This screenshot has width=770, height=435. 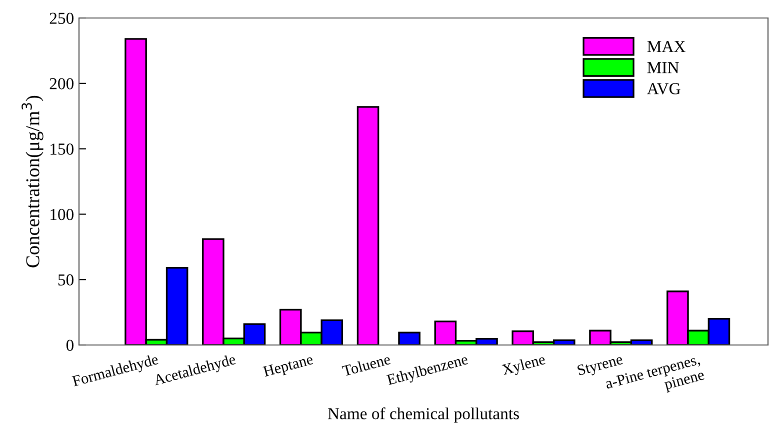 What do you see at coordinates (66, 280) in the screenshot?
I see `y-tick-label: 50` at bounding box center [66, 280].